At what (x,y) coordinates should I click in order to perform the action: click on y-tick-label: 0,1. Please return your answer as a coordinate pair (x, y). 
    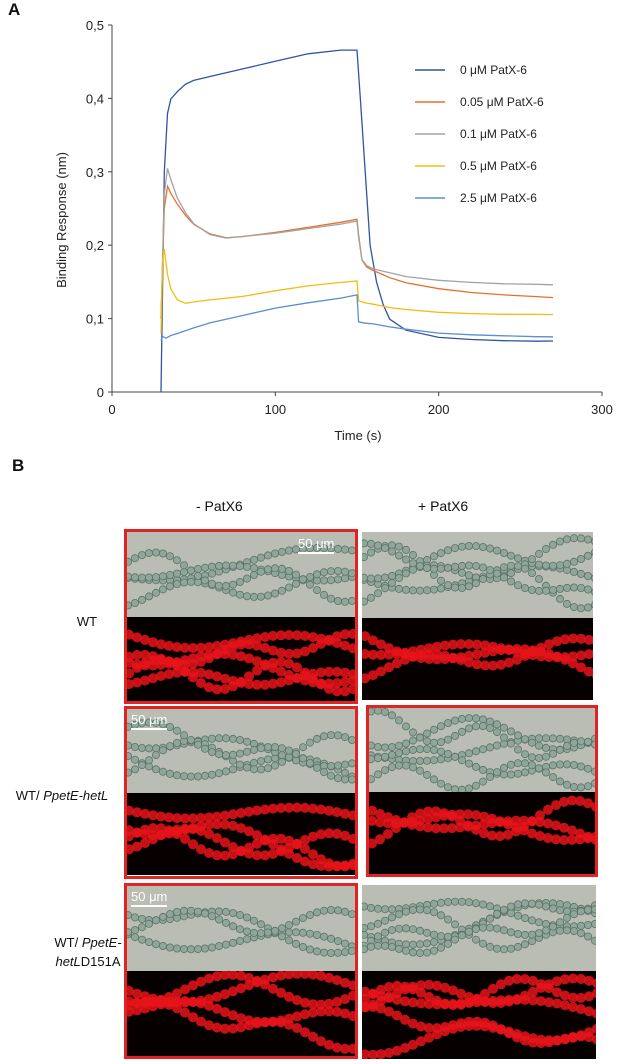
    Looking at the image, I should click on (95, 319).